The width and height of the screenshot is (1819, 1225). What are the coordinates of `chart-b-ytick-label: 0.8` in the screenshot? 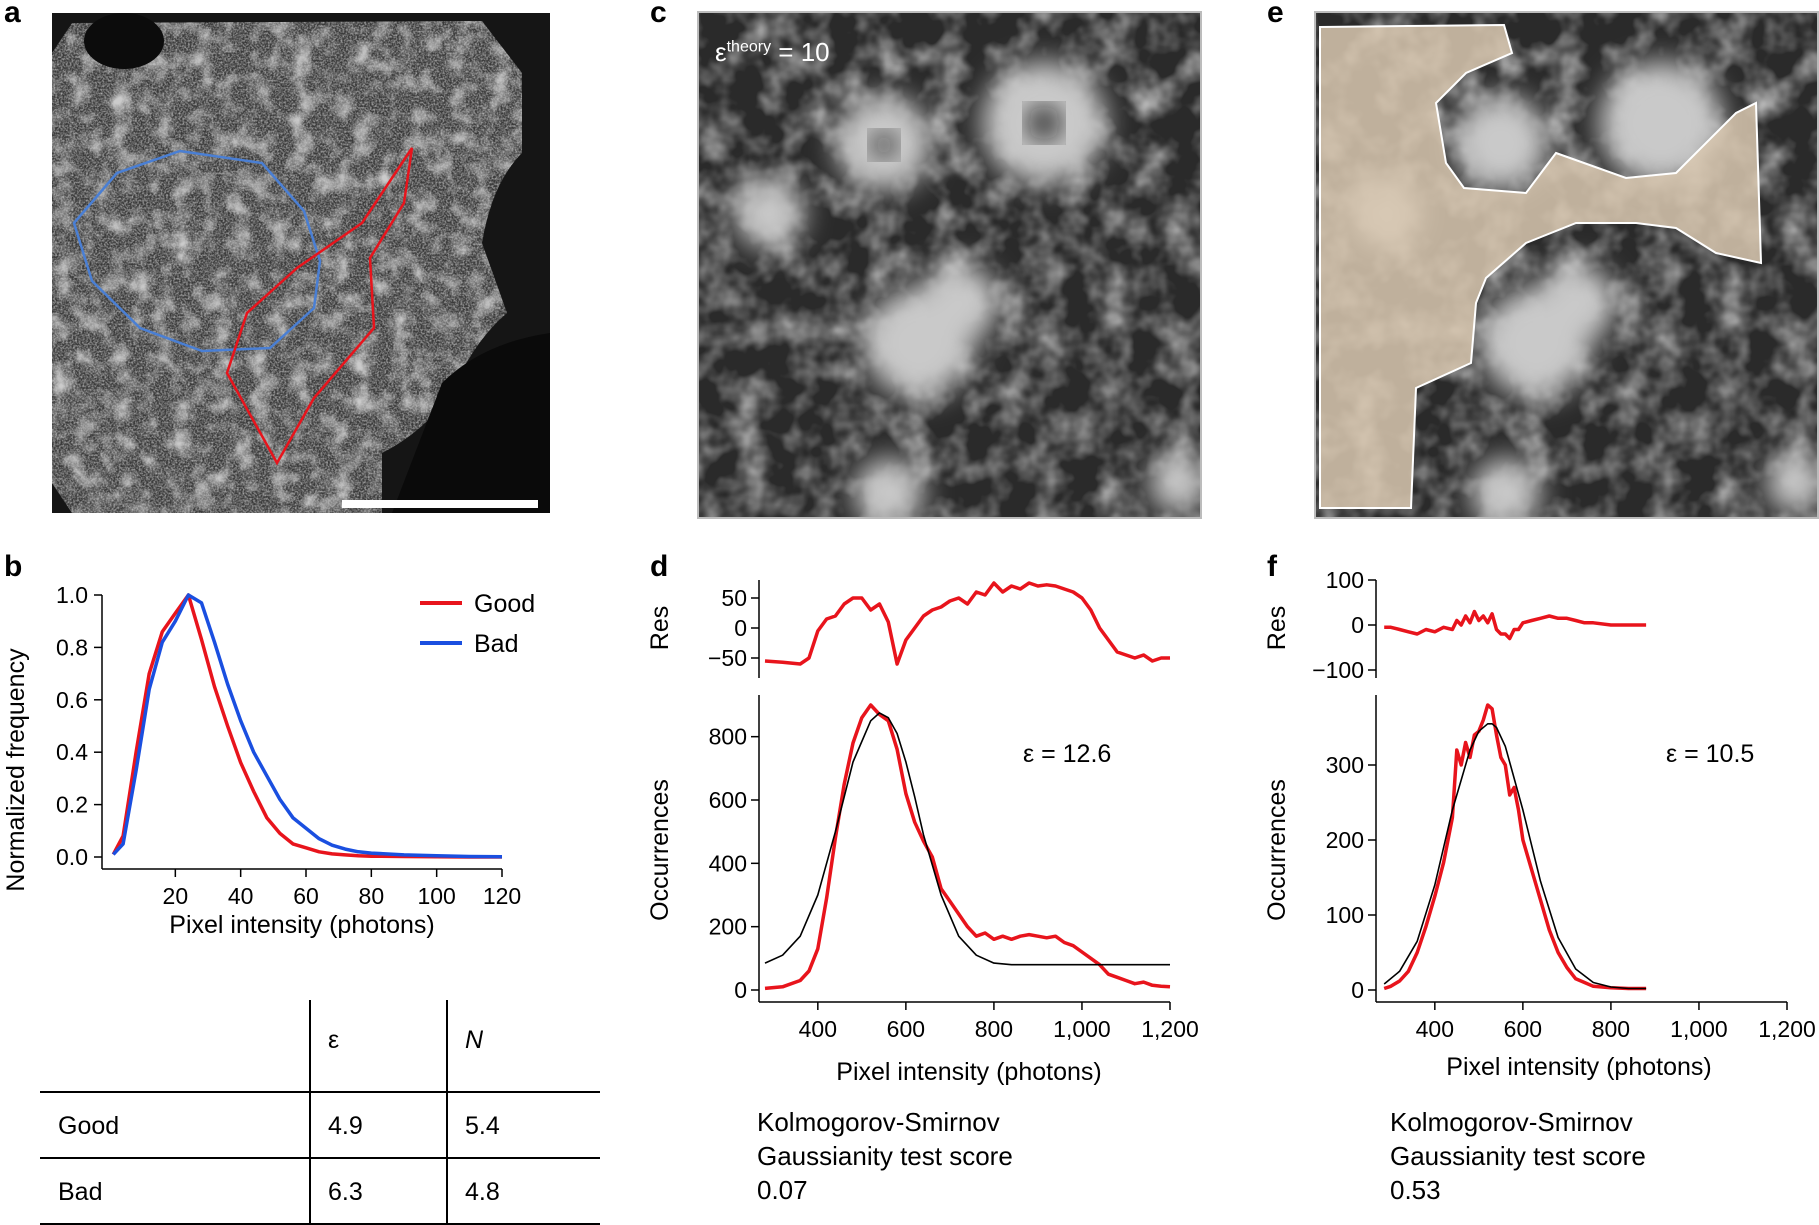 It's located at (72, 647).